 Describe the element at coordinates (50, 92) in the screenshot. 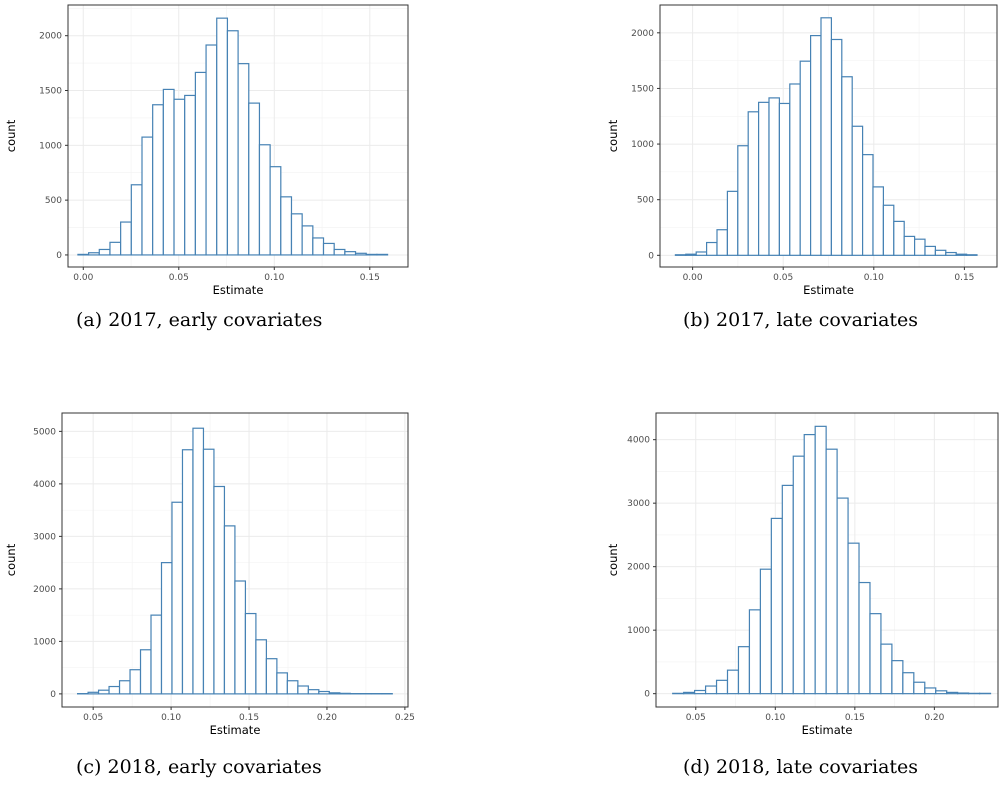

I see `y-tick-label: 1500` at that location.